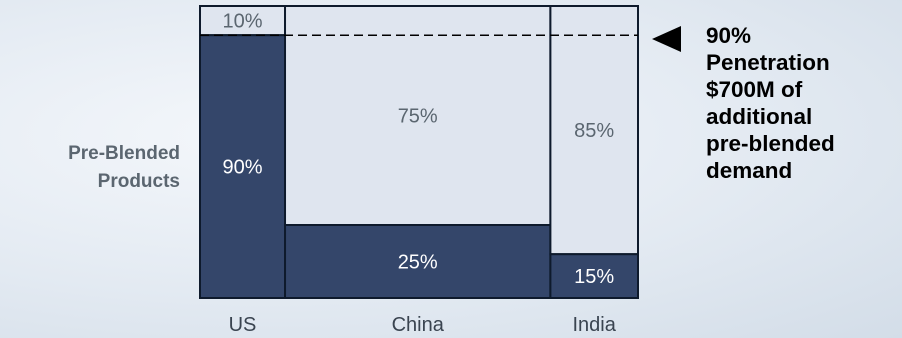  I want to click on callout-arrow-icon, so click(666, 39).